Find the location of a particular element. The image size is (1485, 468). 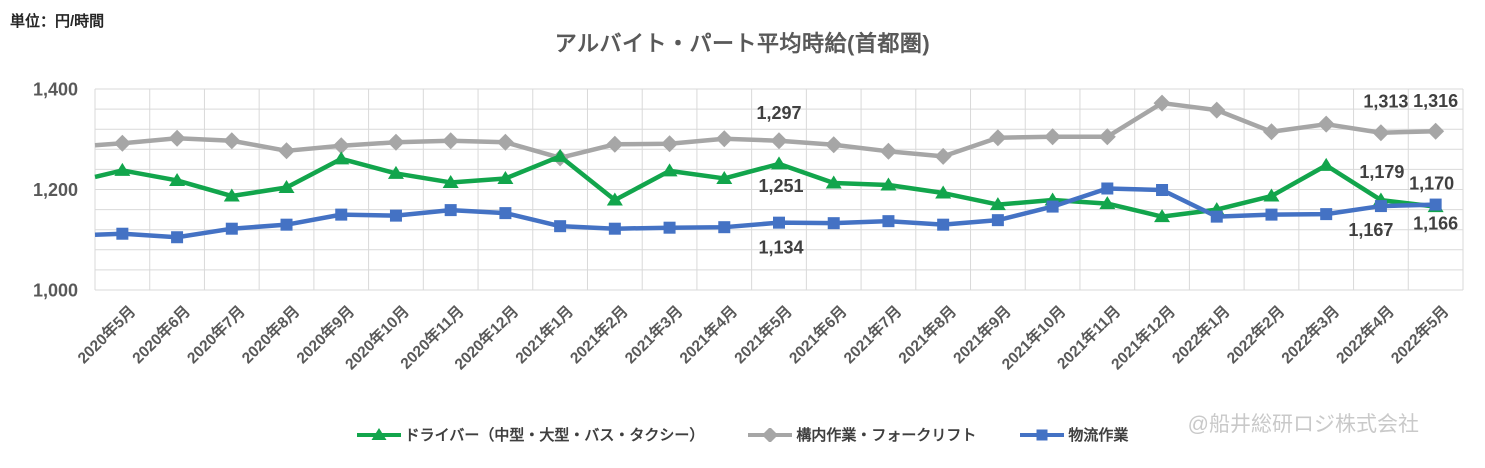

legend-item-logistics: 物流作業 is located at coordinates (1074, 434).